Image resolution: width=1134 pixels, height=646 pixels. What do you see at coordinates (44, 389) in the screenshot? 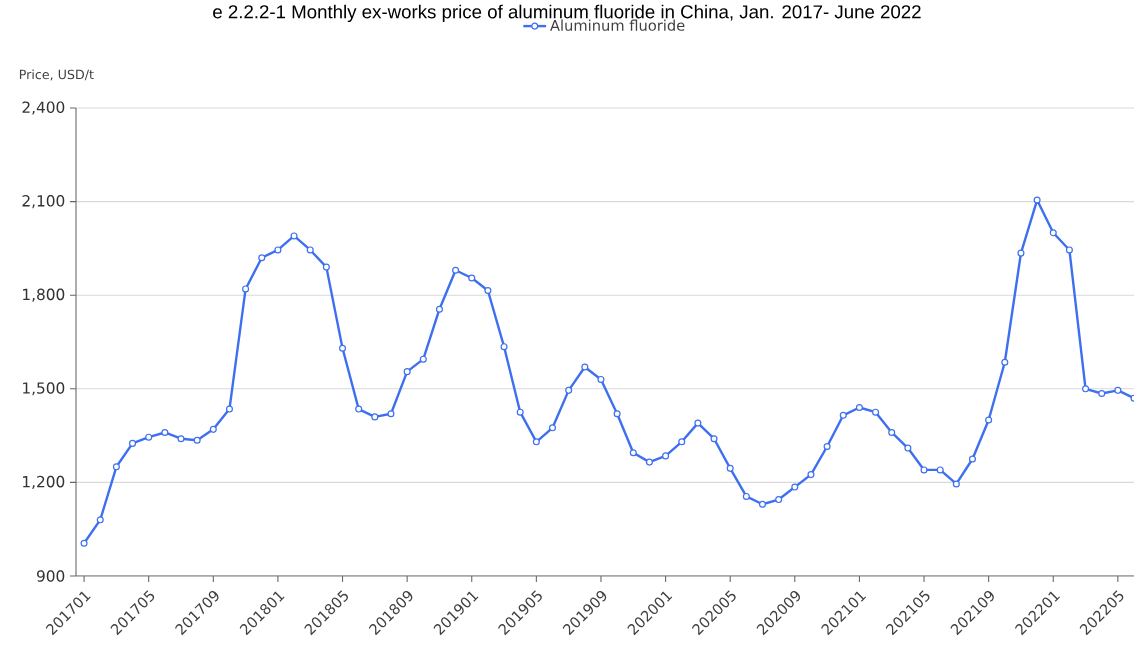
I see `y-tick-label: 1,500` at bounding box center [44, 389].